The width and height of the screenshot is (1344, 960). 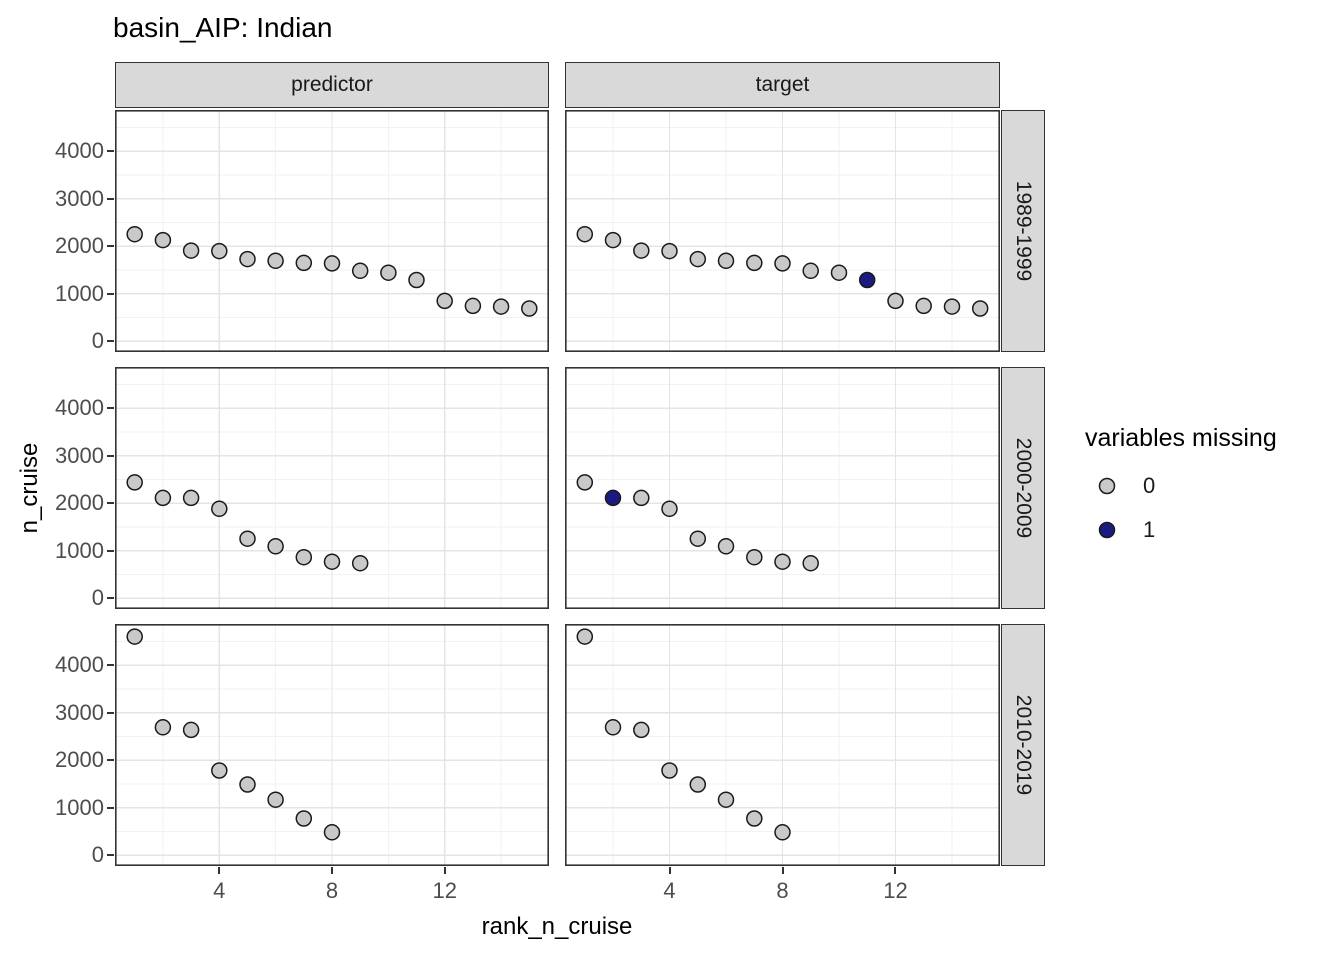 What do you see at coordinates (1216, 530) in the screenshot?
I see `legend-item-1: 1` at bounding box center [1216, 530].